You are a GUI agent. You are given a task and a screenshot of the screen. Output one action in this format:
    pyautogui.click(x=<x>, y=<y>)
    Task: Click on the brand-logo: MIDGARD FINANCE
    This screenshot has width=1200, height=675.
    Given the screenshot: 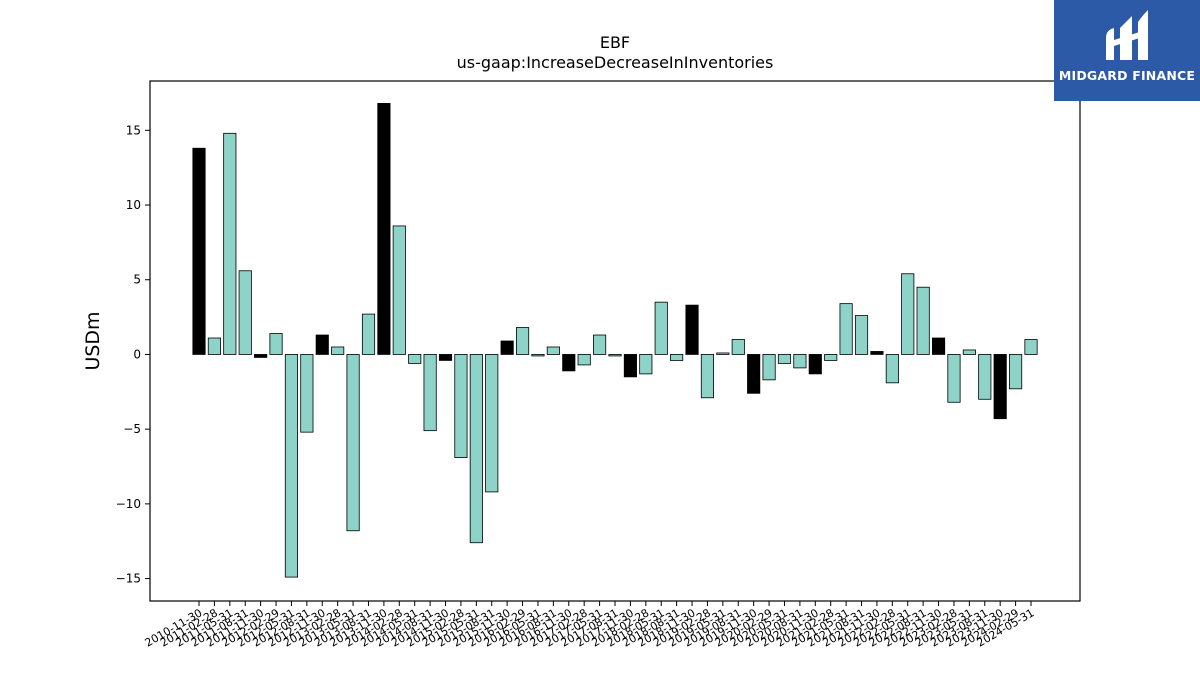 What is the action you would take?
    pyautogui.click(x=1127, y=50)
    